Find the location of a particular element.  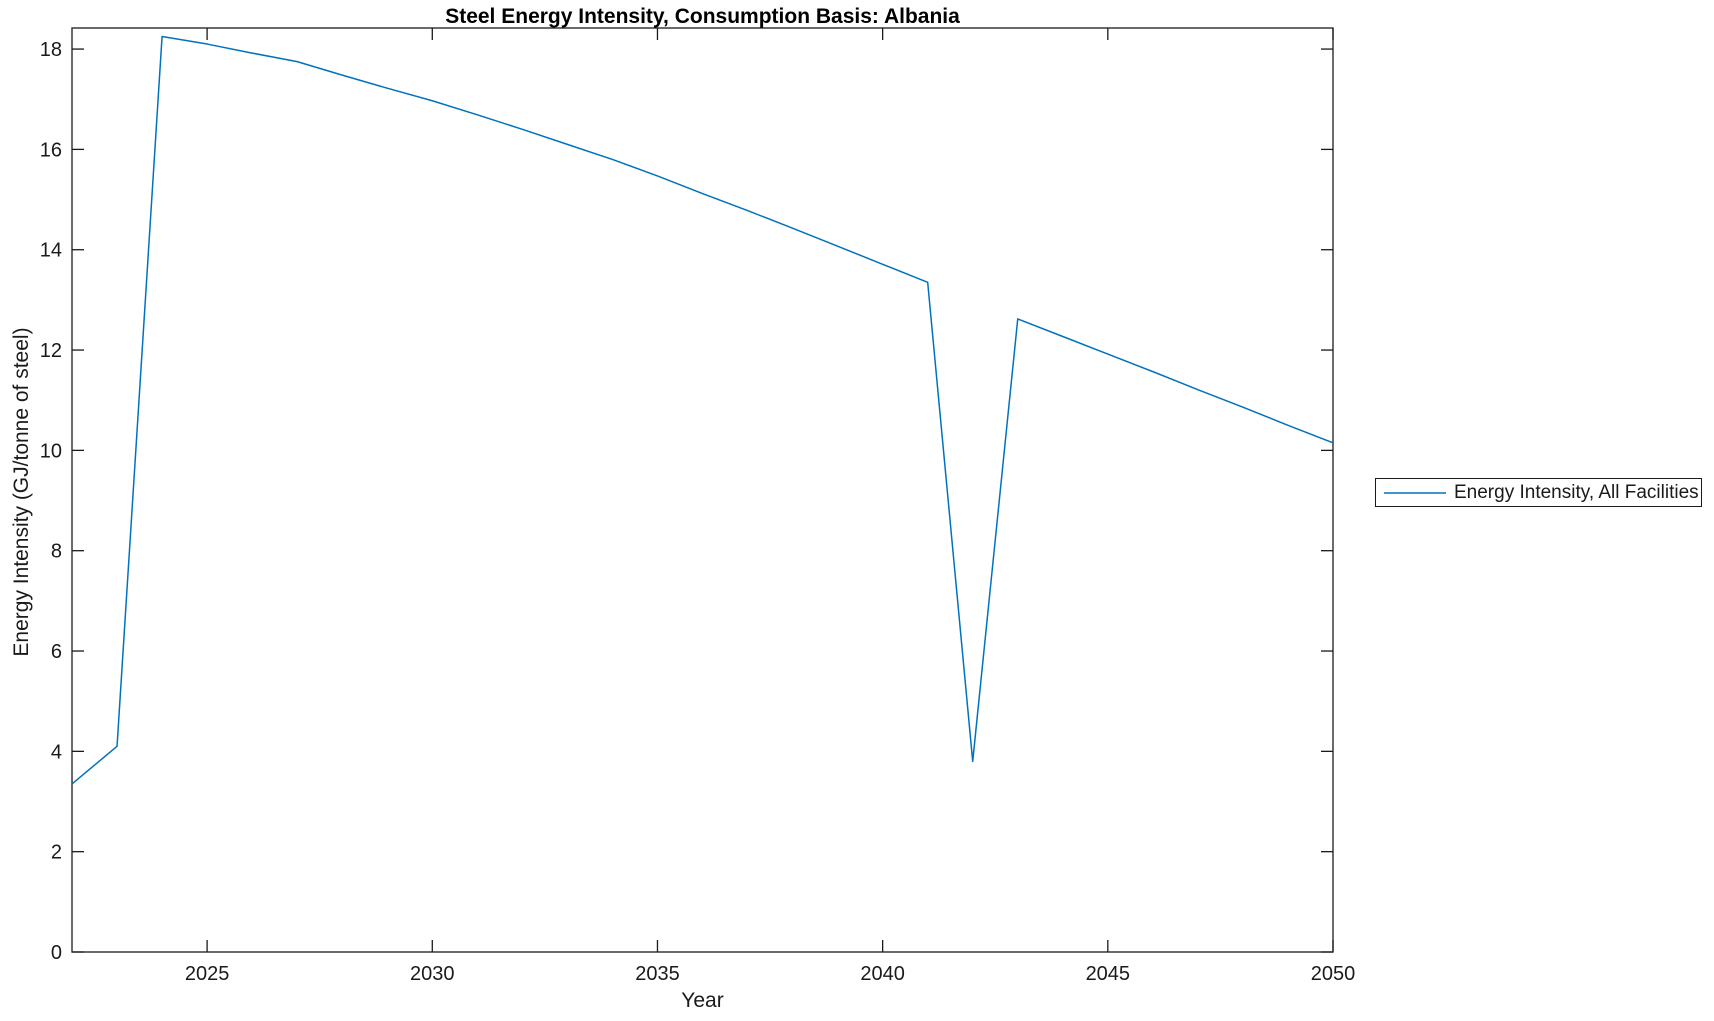

x-tick-label: 2035 is located at coordinates (657, 974).